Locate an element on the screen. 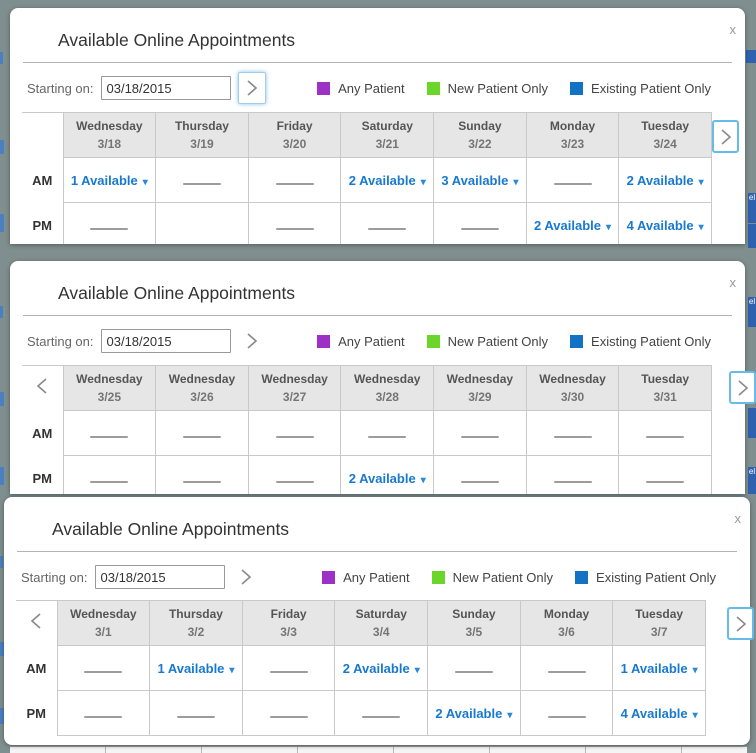  day-column-header: Tuesday 3/31 is located at coordinates (665, 388).